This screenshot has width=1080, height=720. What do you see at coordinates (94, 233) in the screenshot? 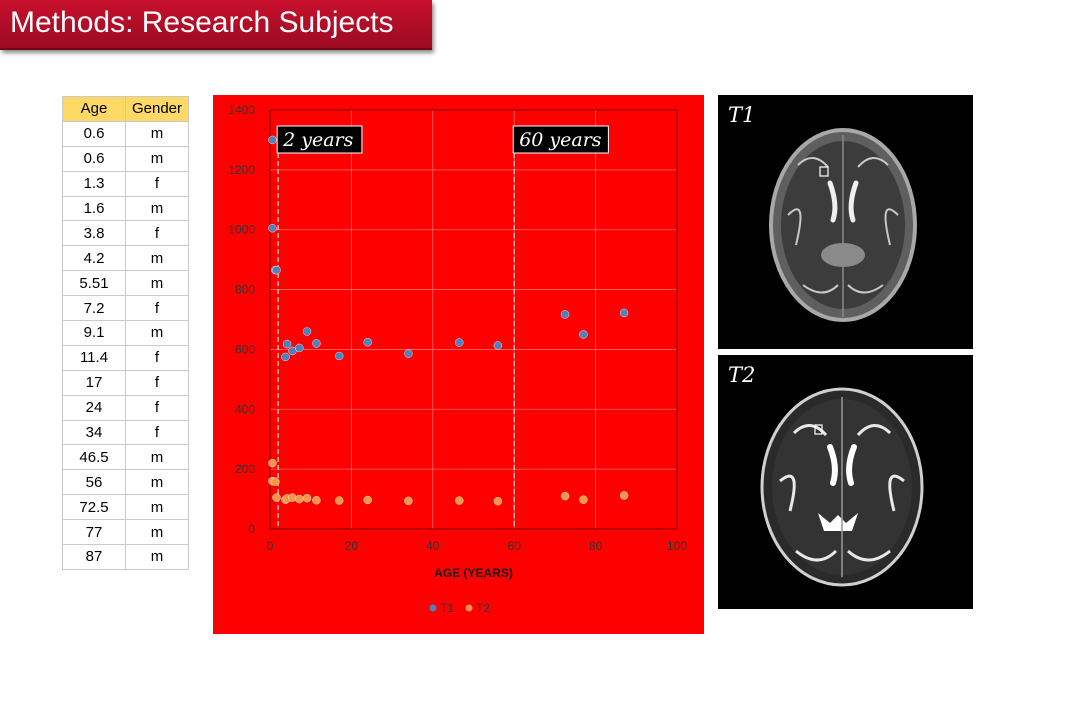
I see `age-cell: 3.8` at bounding box center [94, 233].